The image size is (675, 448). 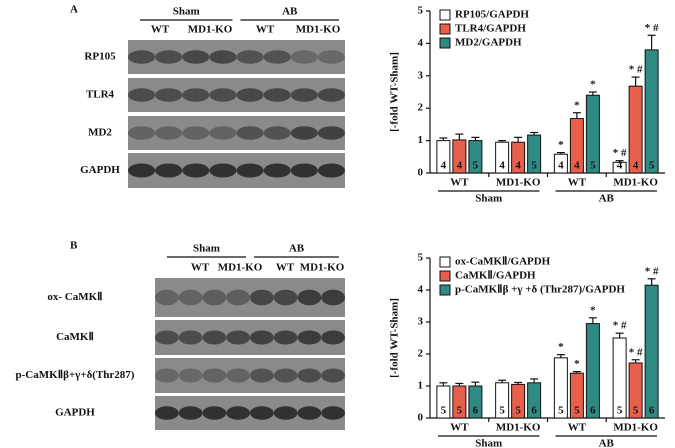 I want to click on panel-letter: B, so click(x=74, y=246).